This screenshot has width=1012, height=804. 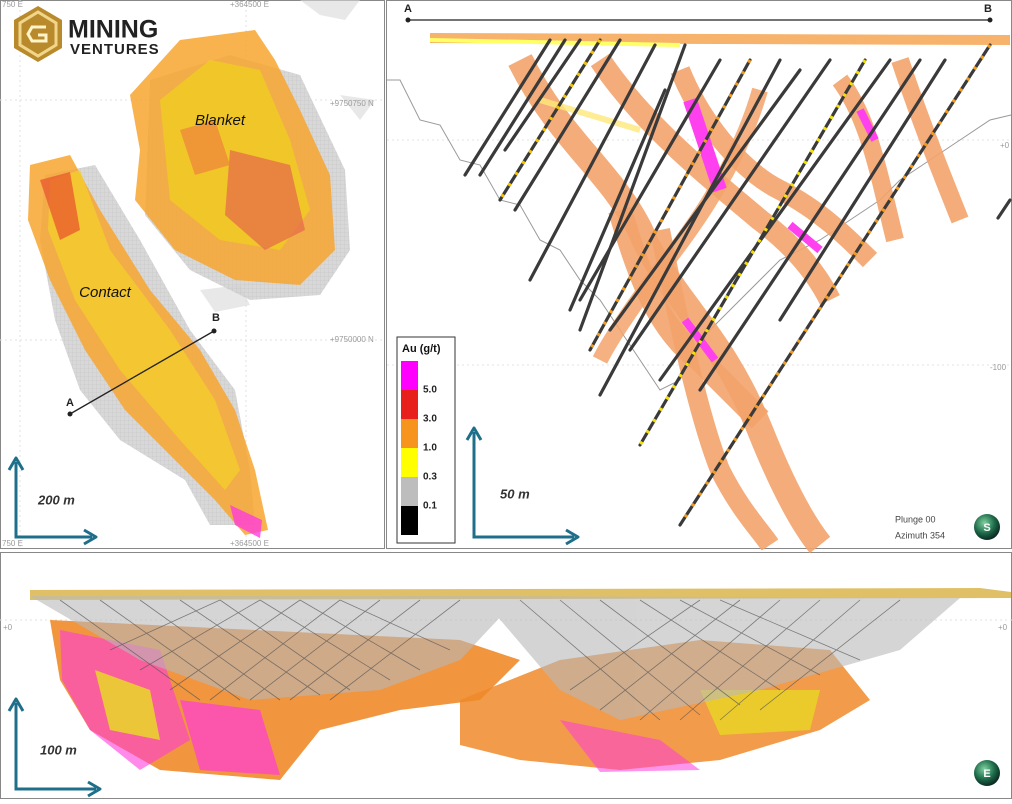 What do you see at coordinates (920, 535) in the screenshot?
I see `view-azimuth: Azimuth 354` at bounding box center [920, 535].